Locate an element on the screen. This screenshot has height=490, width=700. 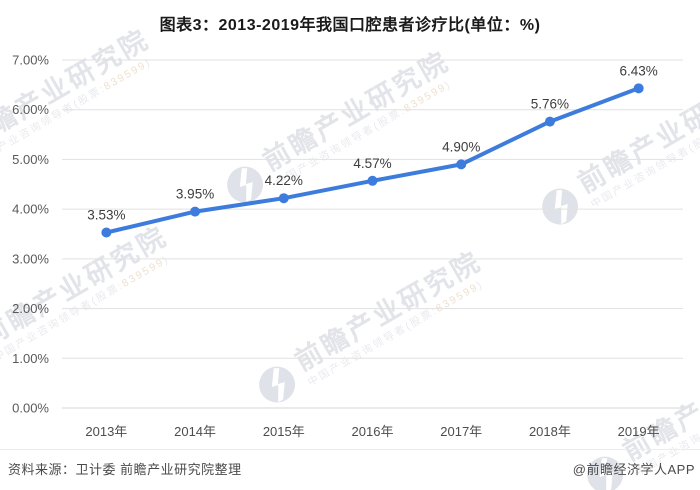
y-axis-tick-label: 4.00% is located at coordinates (30, 209).